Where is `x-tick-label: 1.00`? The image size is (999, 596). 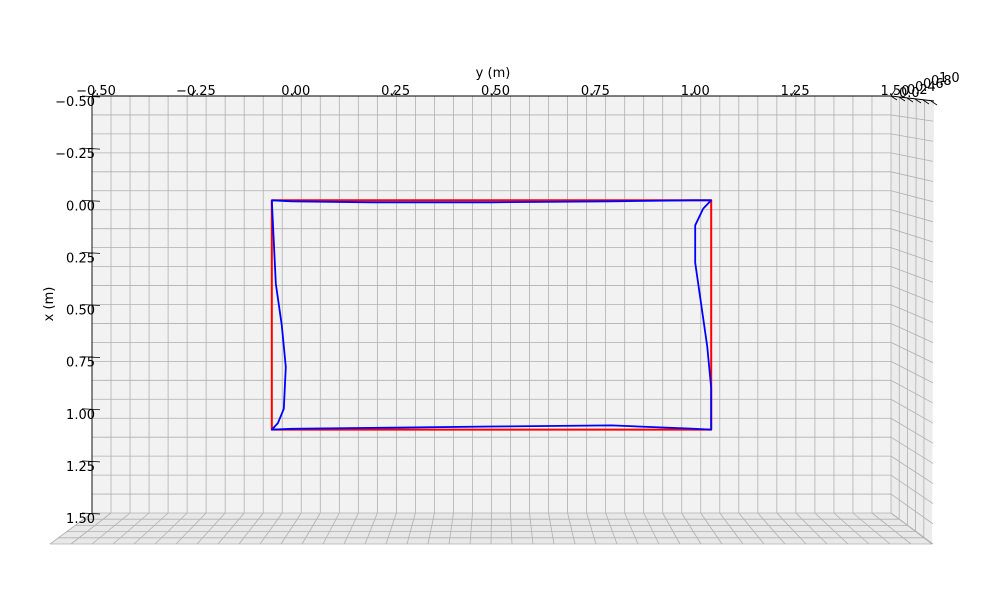
x-tick-label: 1.00 is located at coordinates (80, 415).